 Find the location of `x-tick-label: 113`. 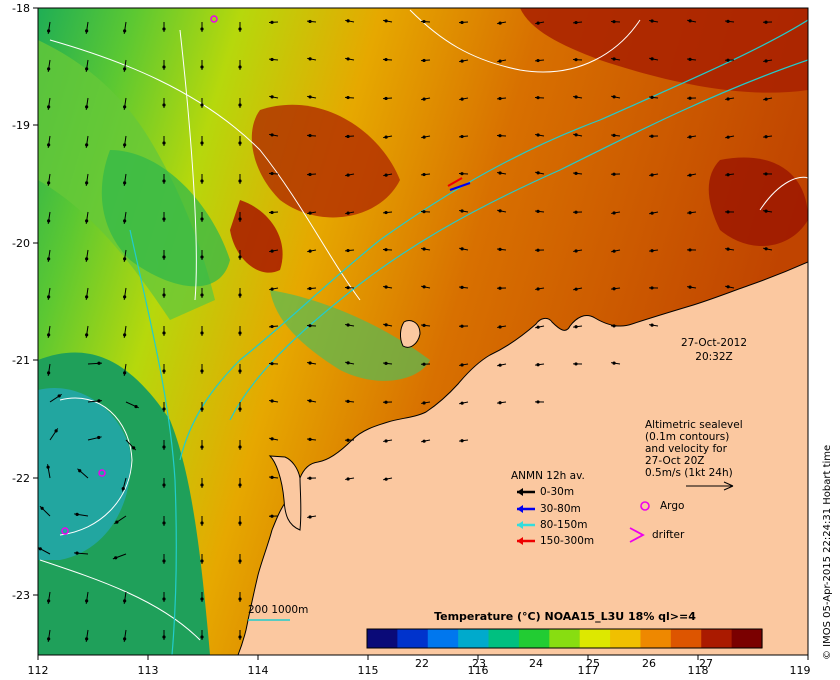

x-tick-label: 113 is located at coordinates (148, 670).